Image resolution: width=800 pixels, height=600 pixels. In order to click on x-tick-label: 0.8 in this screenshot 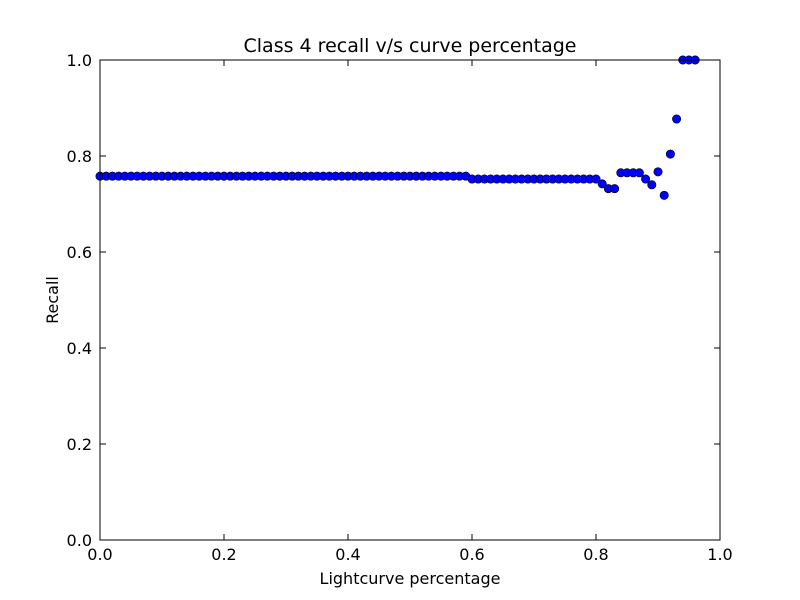, I will do `click(595, 554)`.